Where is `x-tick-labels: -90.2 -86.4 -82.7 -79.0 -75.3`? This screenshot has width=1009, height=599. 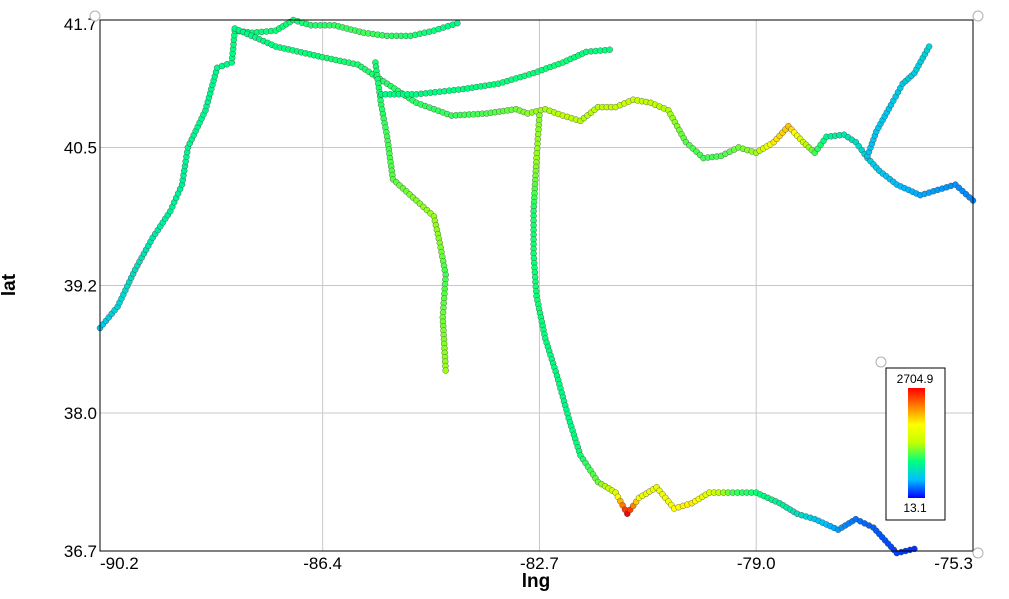 x-tick-labels: -90.2 -86.4 -82.7 -79.0 -75.3 is located at coordinates (536, 563).